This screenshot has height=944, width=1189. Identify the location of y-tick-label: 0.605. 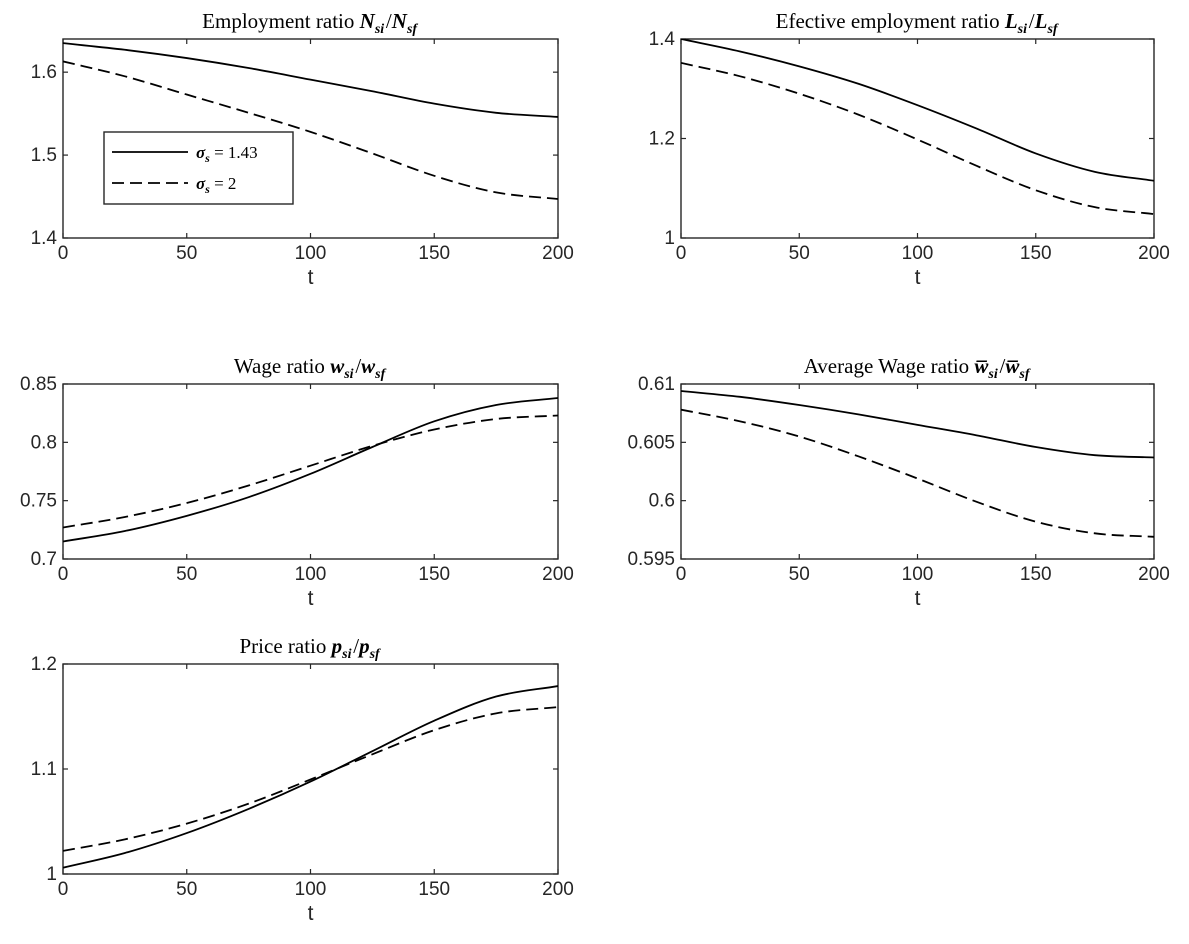
(651, 442).